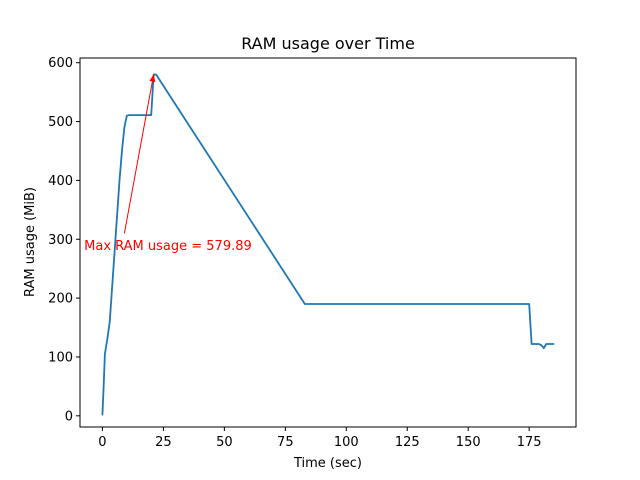  I want to click on x-tick-label: 125, so click(407, 442).